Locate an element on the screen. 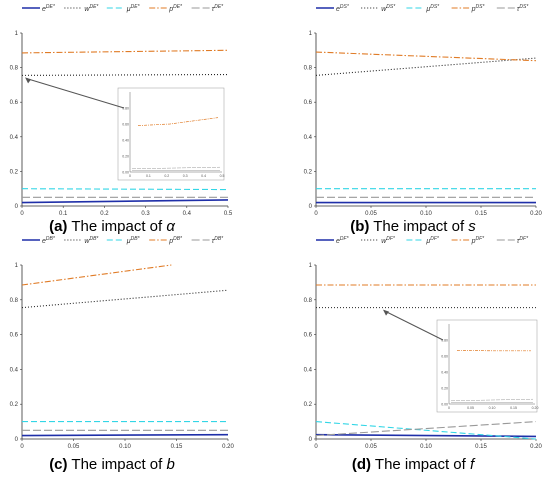 This screenshot has width=550, height=481. x-tick-label: 0.1 is located at coordinates (63, 214).